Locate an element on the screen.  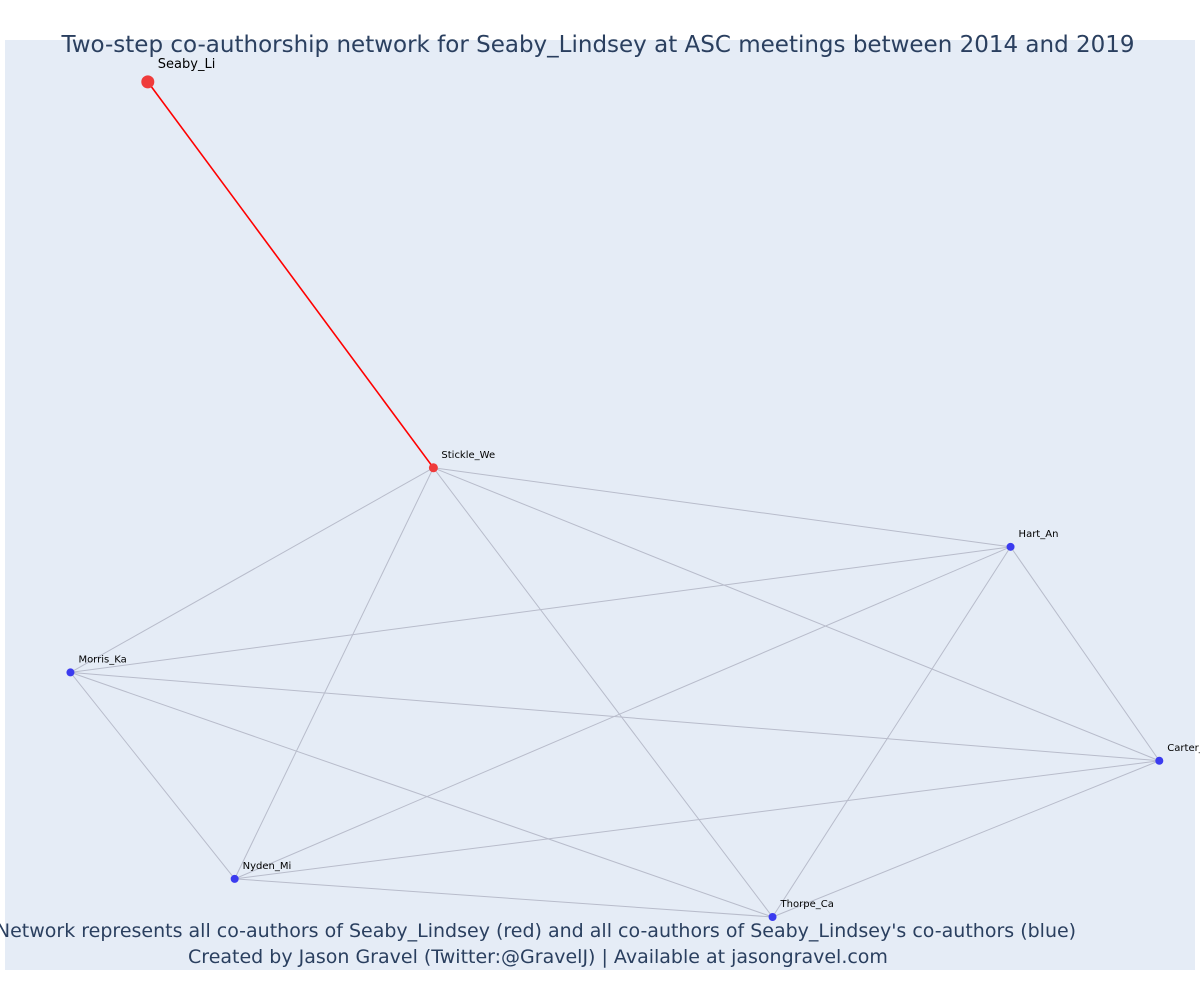
node-Seaby_Li is located at coordinates (148, 82).